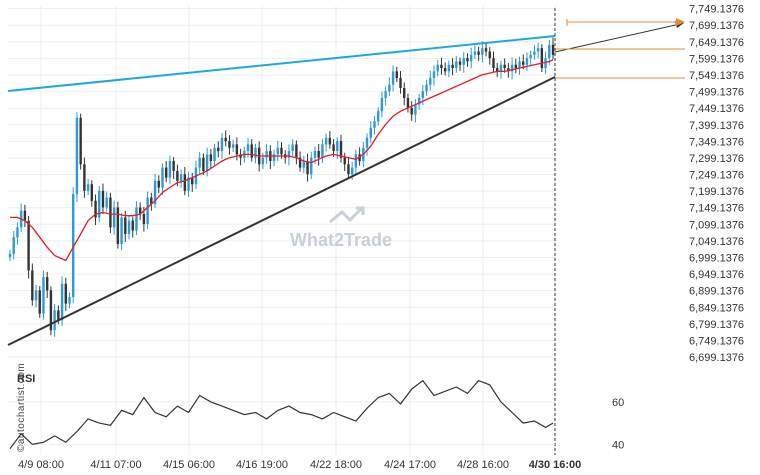  I want to click on price-tick-label: 6,699.1376, so click(716, 358).